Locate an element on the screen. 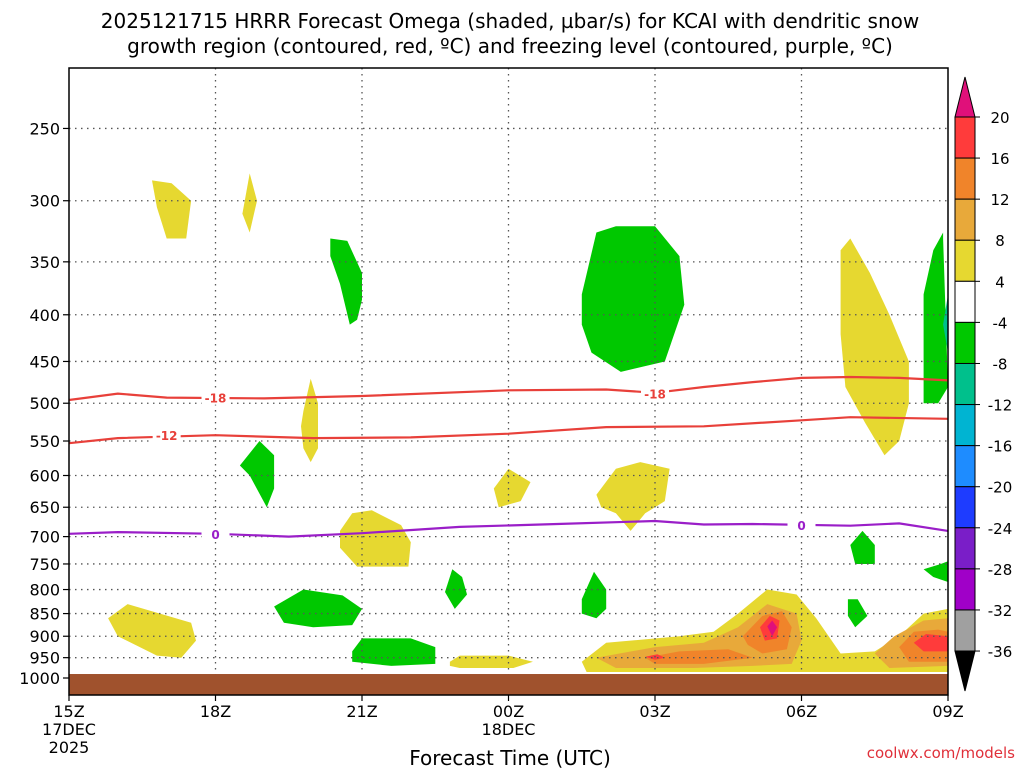 The image size is (1024, 768). colorbar-tick-label-0: 20 is located at coordinates (999, 118).